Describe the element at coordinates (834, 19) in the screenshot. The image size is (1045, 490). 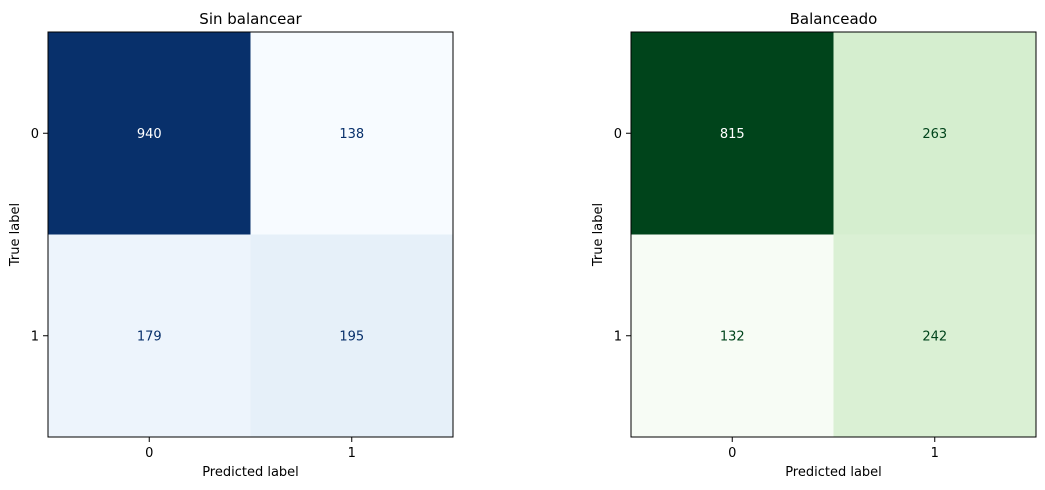
I see `chart-title: Balanceado` at that location.